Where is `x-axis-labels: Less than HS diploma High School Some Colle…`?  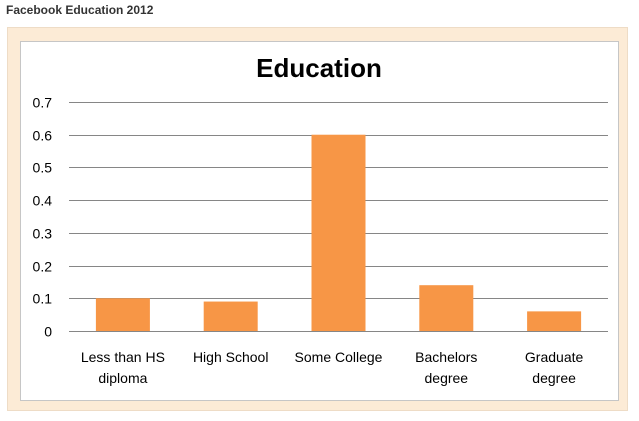
x-axis-labels: Less than HS diploma High School Some Colle… is located at coordinates (332, 367).